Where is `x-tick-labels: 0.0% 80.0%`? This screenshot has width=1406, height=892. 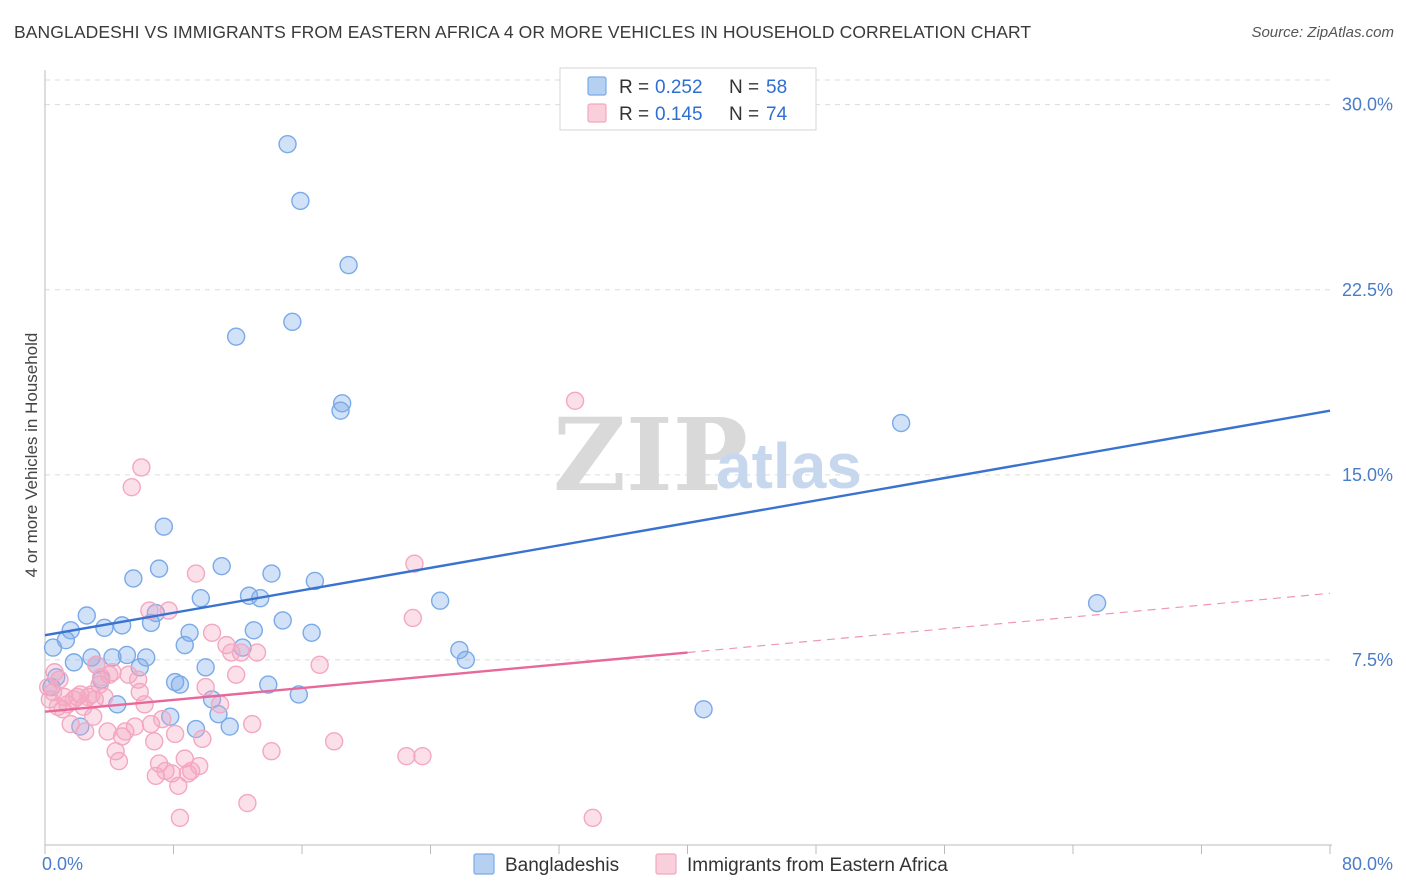
x-tick-labels: 0.0% 80.0% is located at coordinates (717, 864).